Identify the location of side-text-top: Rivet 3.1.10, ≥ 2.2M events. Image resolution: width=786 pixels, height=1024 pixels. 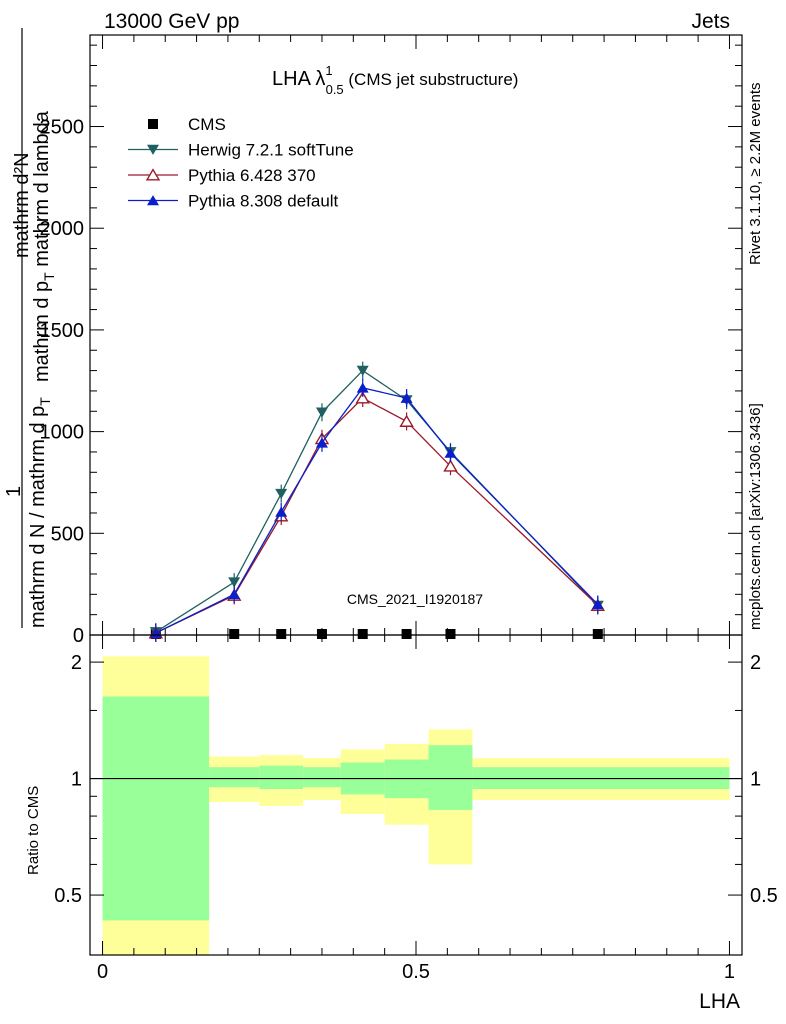
(755, 174).